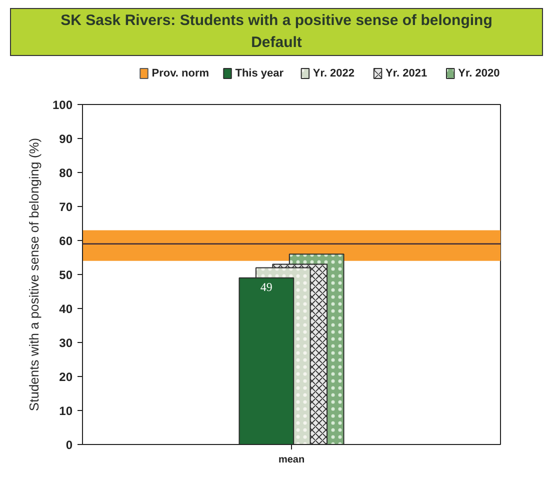 The height and width of the screenshot is (484, 545). What do you see at coordinates (276, 21) in the screenshot?
I see `chart-title: SK Sask Rivers: Students with a positive sense of belonging` at bounding box center [276, 21].